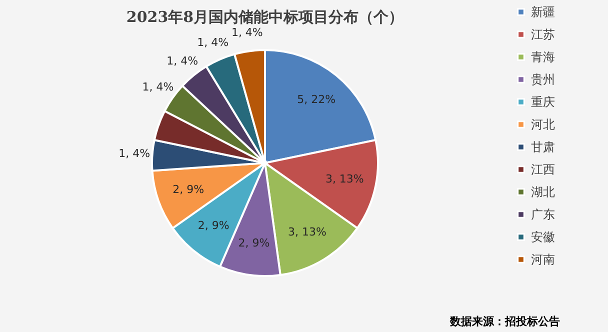  I want to click on legend-label: 青海, so click(543, 57).